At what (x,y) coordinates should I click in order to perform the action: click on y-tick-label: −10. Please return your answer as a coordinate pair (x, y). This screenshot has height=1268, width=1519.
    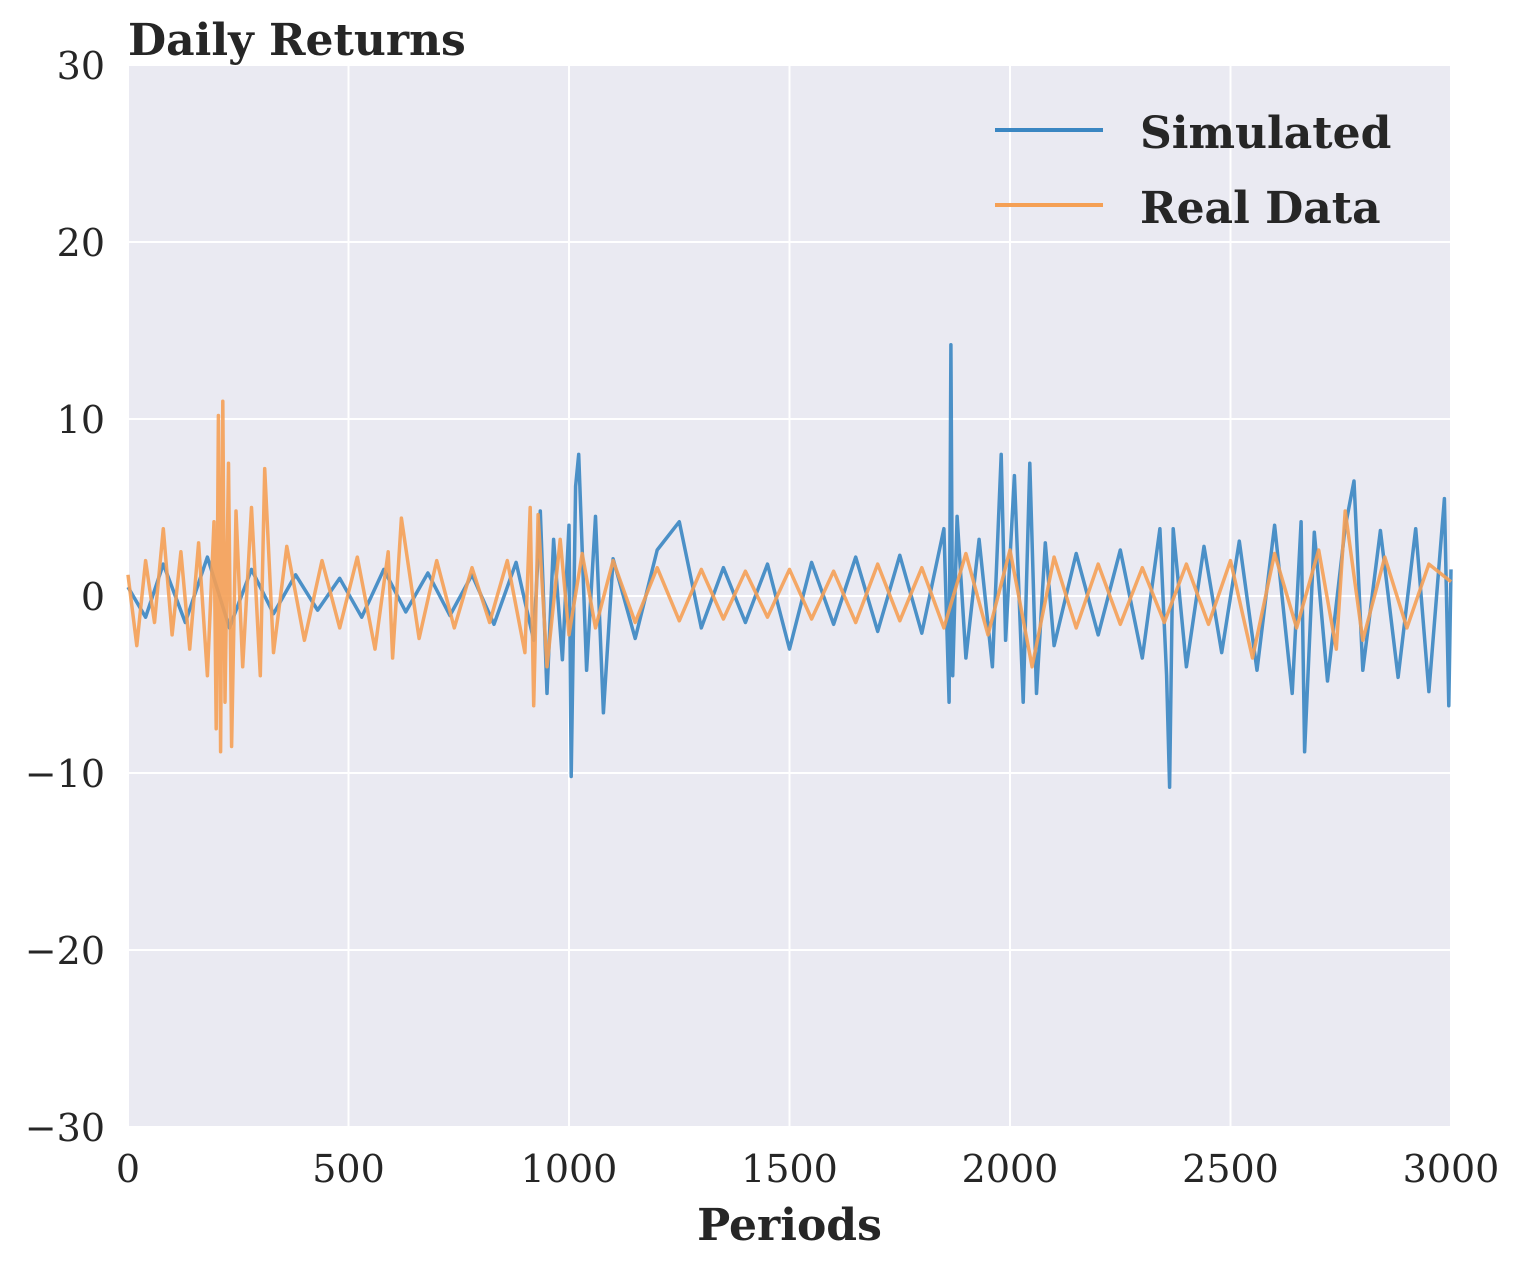
    Looking at the image, I should click on (65, 774).